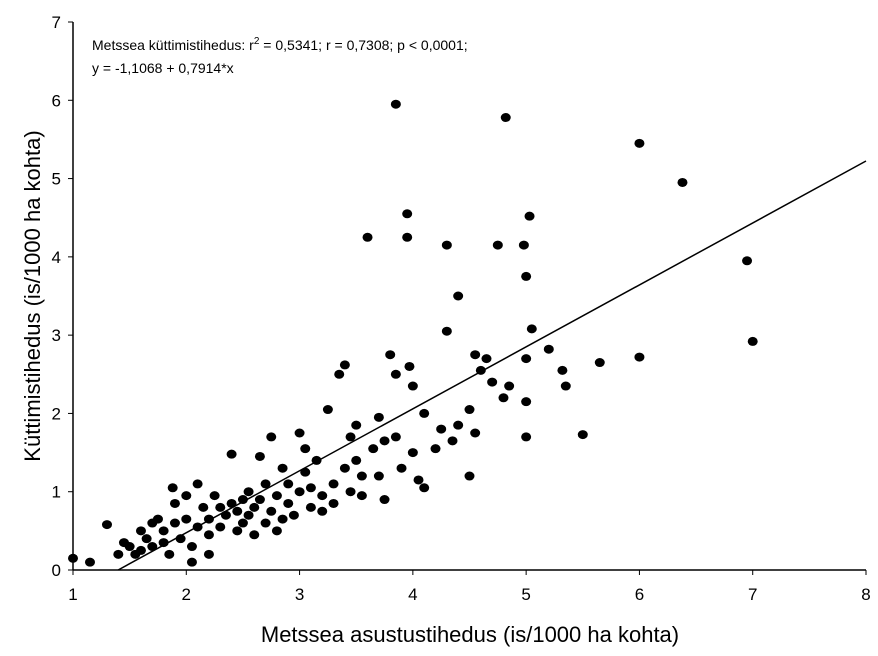 Image resolution: width=878 pixels, height=656 pixels. What do you see at coordinates (639, 594) in the screenshot?
I see `x-tick-label: 6` at bounding box center [639, 594].